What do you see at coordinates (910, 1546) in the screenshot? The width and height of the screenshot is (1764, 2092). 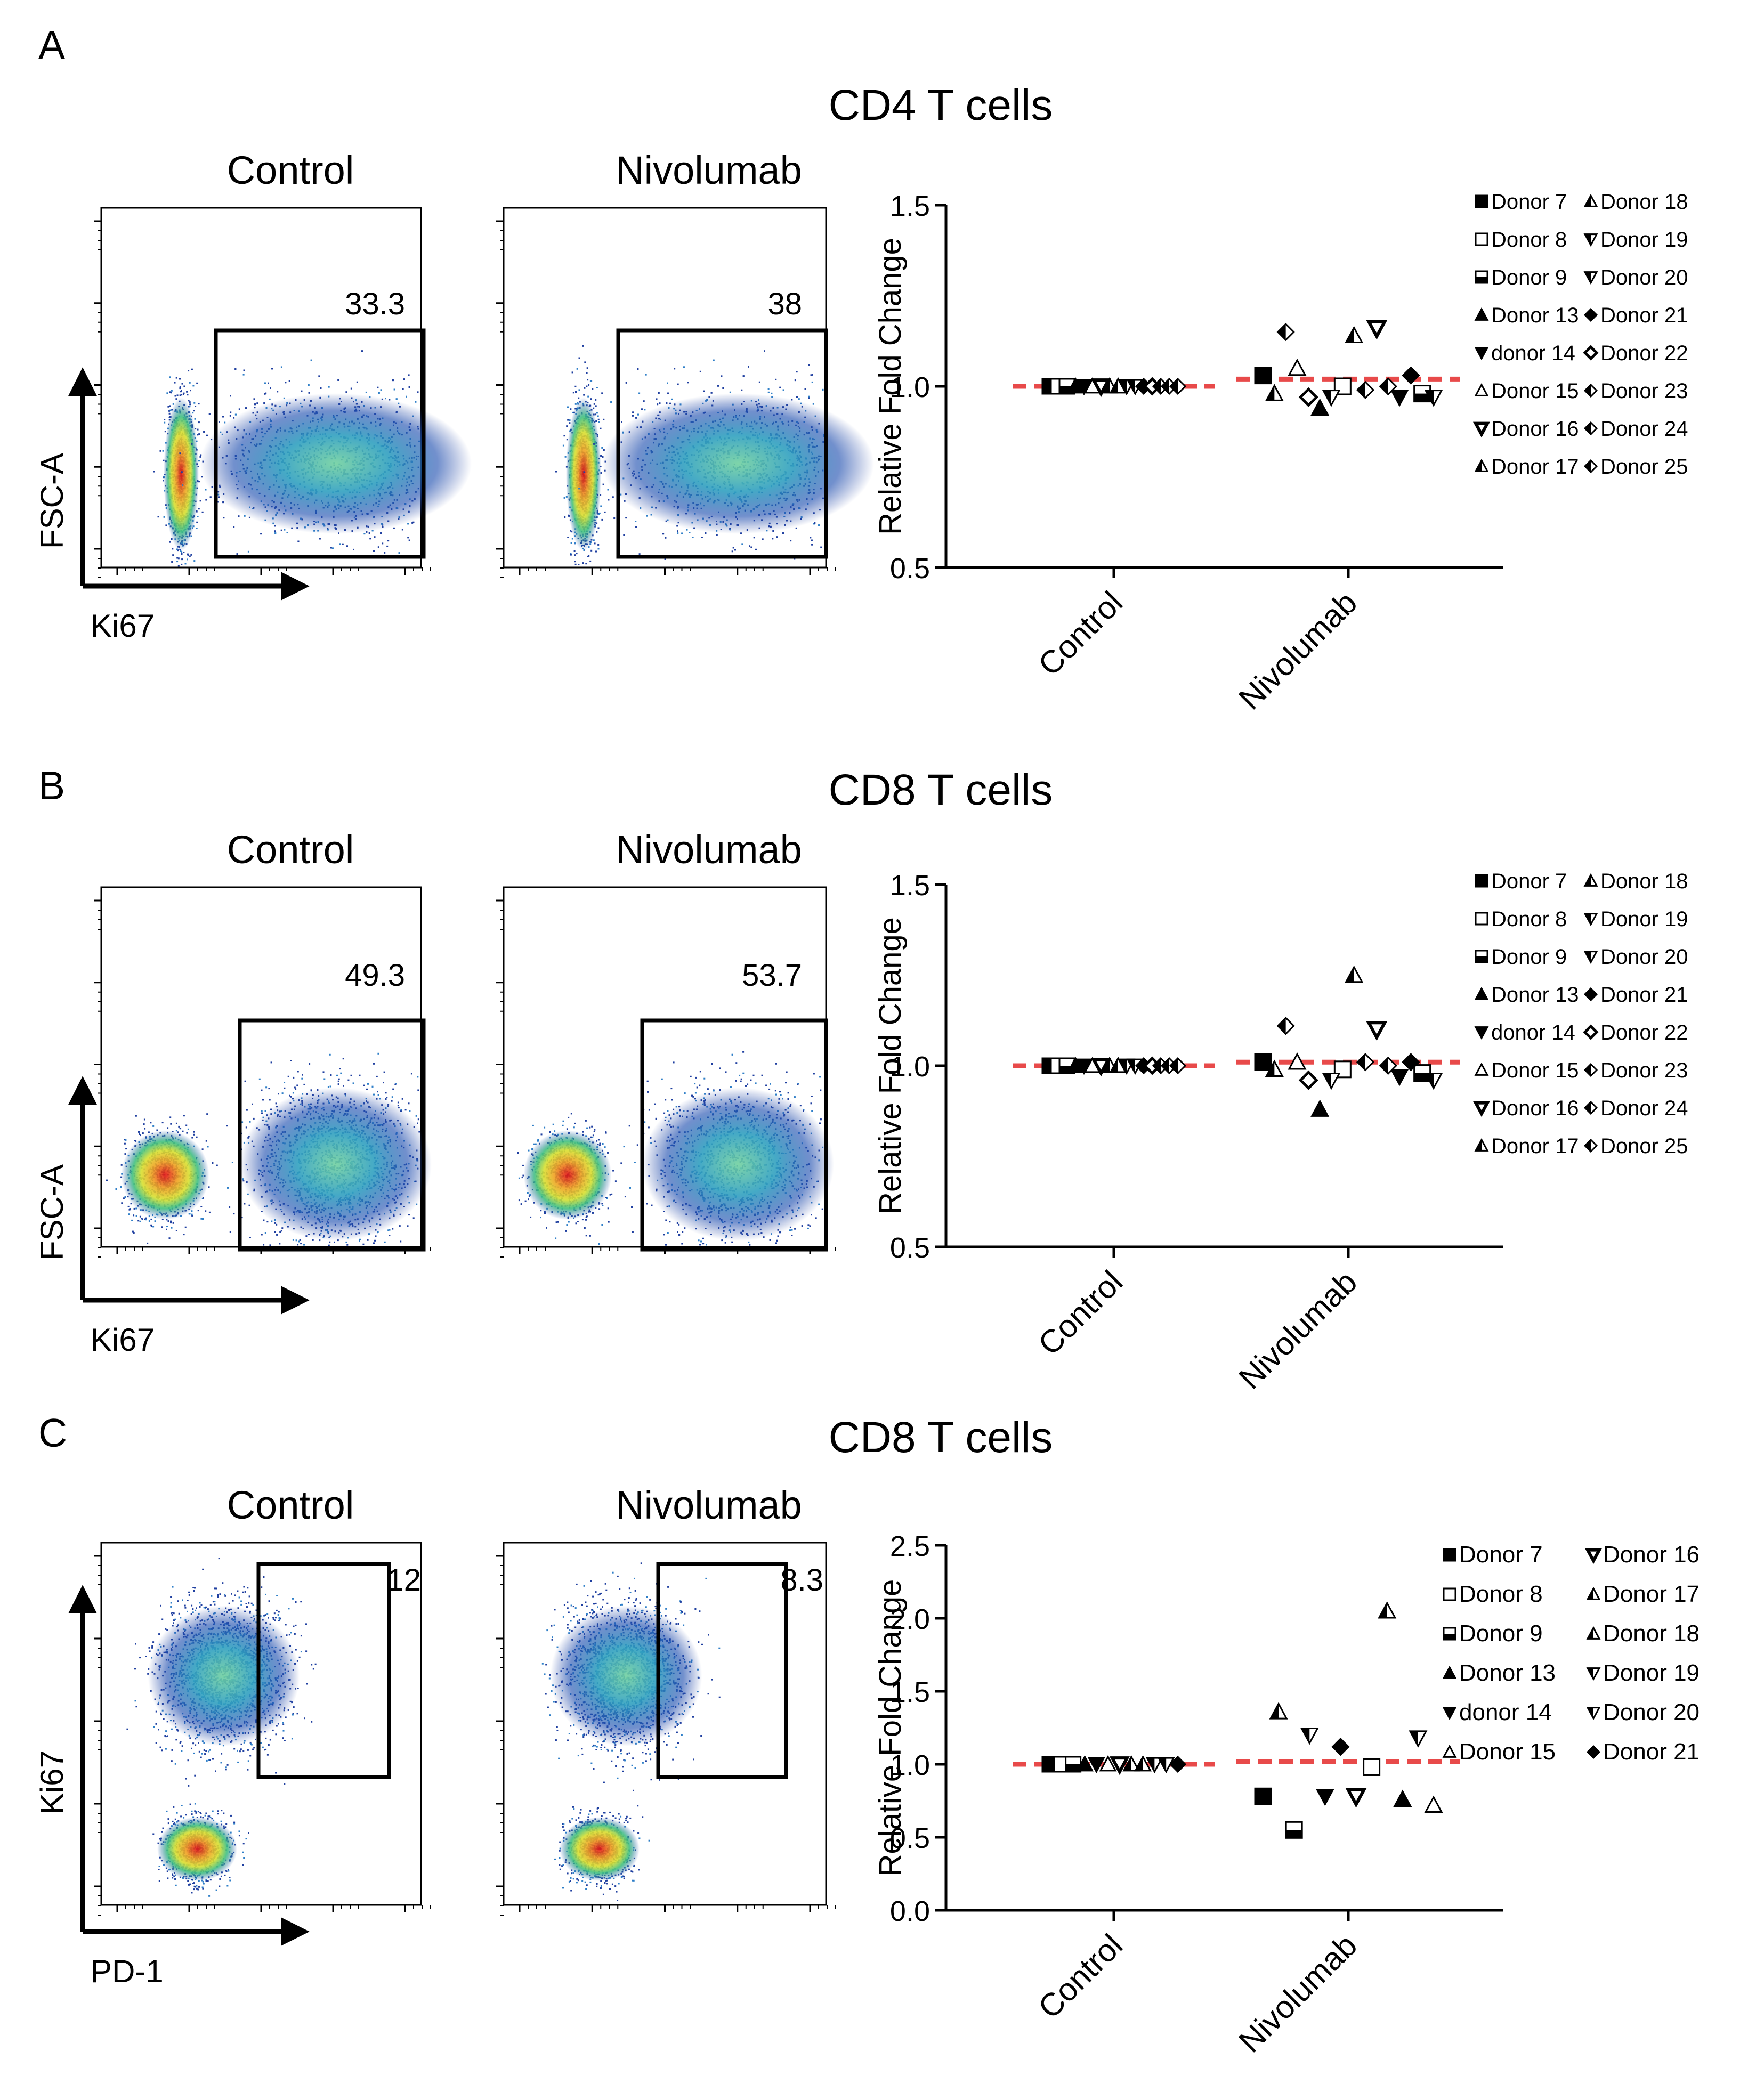 I see `y-tick-label: 2.5` at bounding box center [910, 1546].